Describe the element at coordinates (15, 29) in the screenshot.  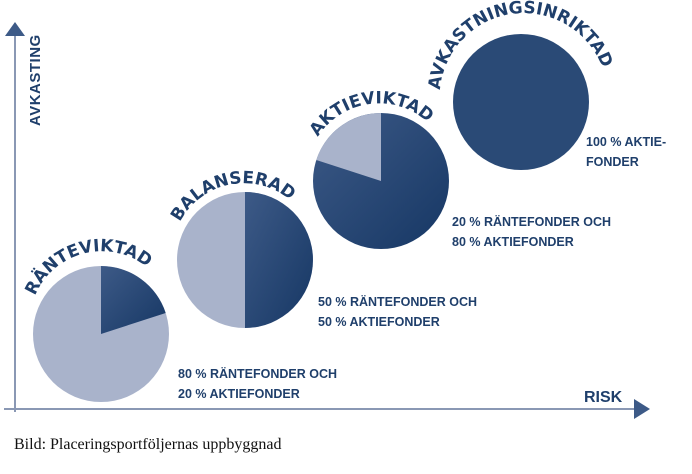
I see `y-axis-arrow-icon` at that location.